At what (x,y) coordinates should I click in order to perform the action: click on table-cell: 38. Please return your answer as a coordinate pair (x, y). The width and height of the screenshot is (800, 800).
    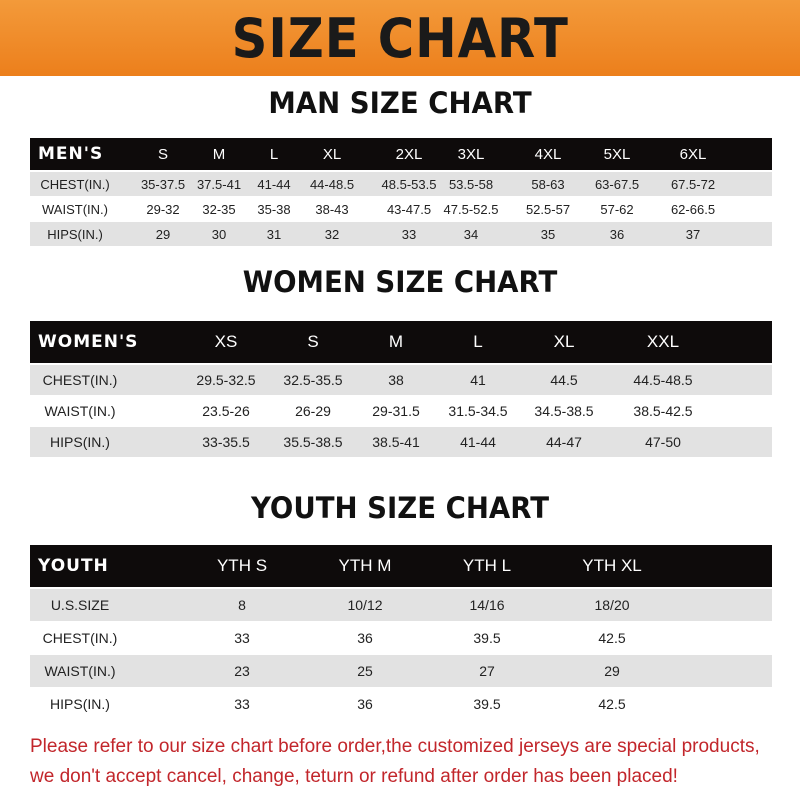
    Looking at the image, I should click on (396, 380).